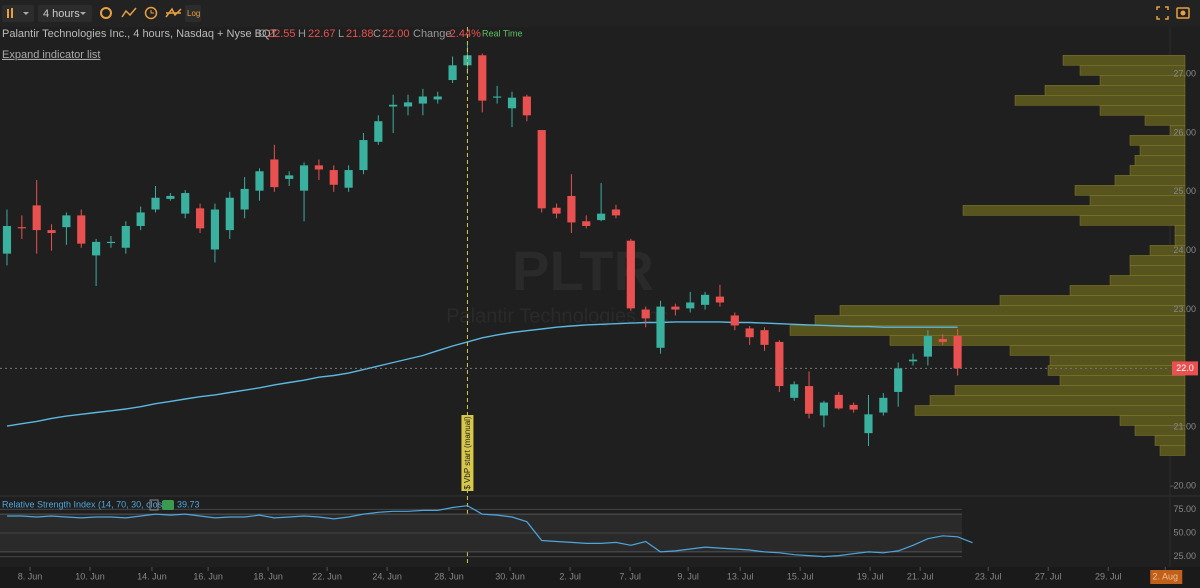  What do you see at coordinates (387, 576) in the screenshot?
I see `x-tick-label: 24. Jun` at bounding box center [387, 576].